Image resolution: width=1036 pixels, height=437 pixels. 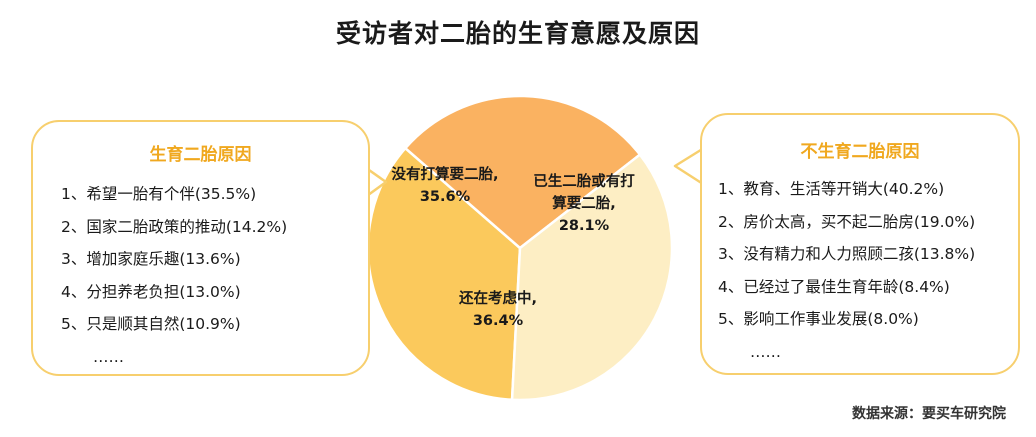 What do you see at coordinates (498, 321) in the screenshot?
I see `slice-value-label: 36.4%` at bounding box center [498, 321].